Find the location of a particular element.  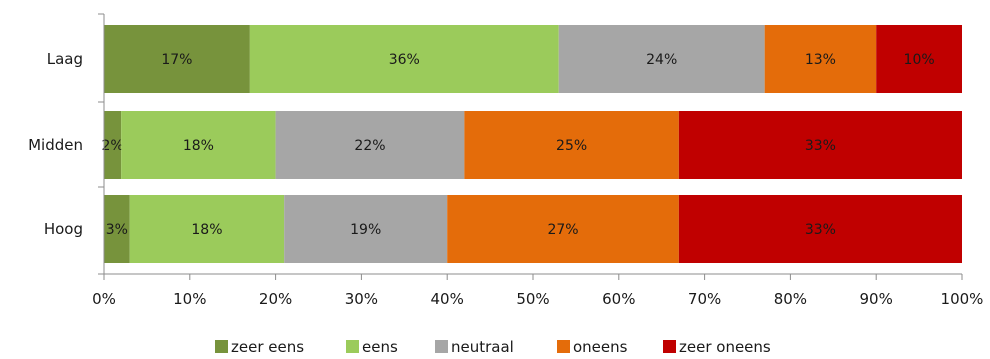

legend: zeer eens eens neutraal oneens zeer oneens is located at coordinates (493, 347).